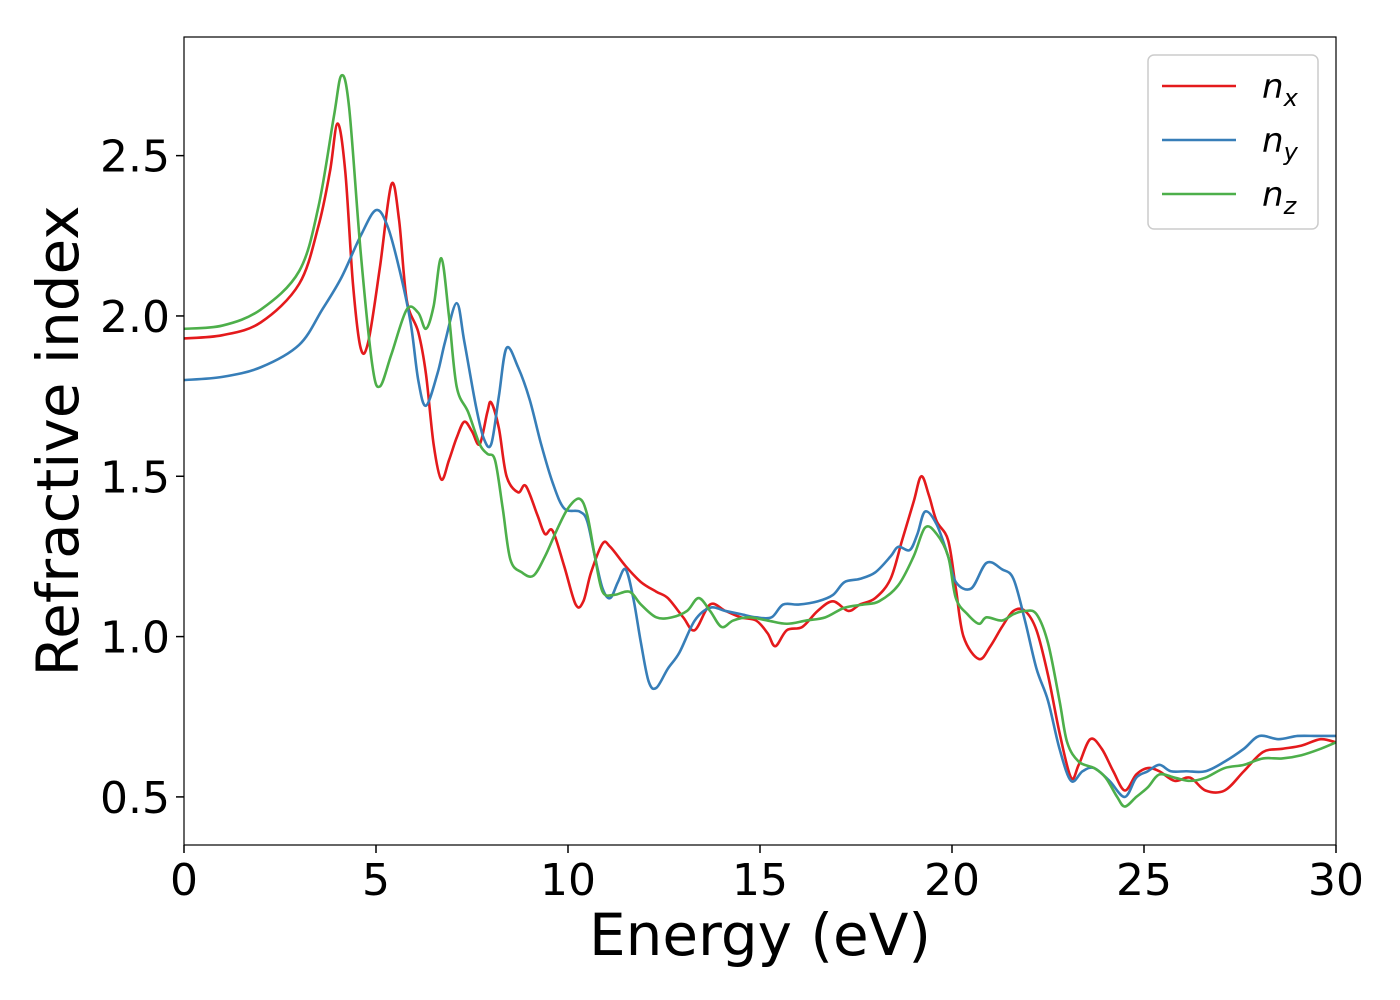  Describe the element at coordinates (184, 880) in the screenshot. I see `x-tick-label: 0` at that location.